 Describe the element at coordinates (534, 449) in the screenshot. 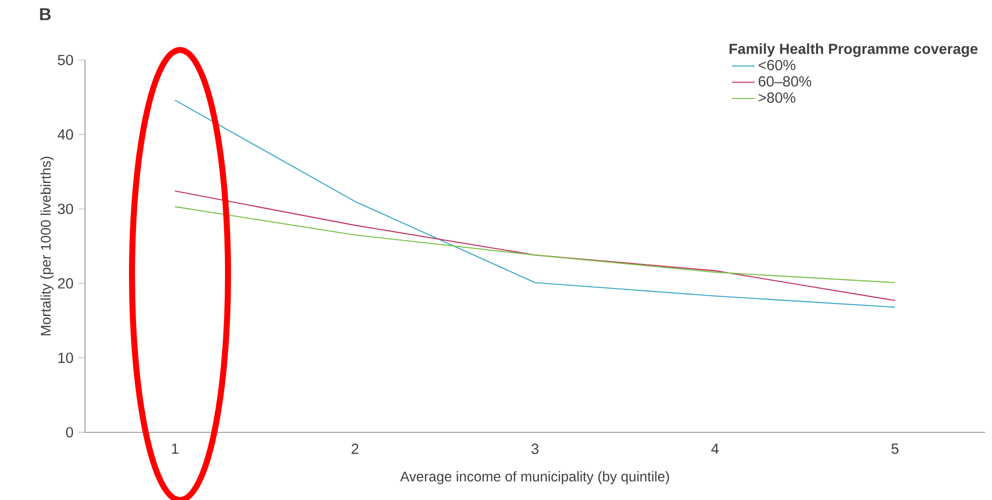

I see `x-tick-label: 3` at that location.